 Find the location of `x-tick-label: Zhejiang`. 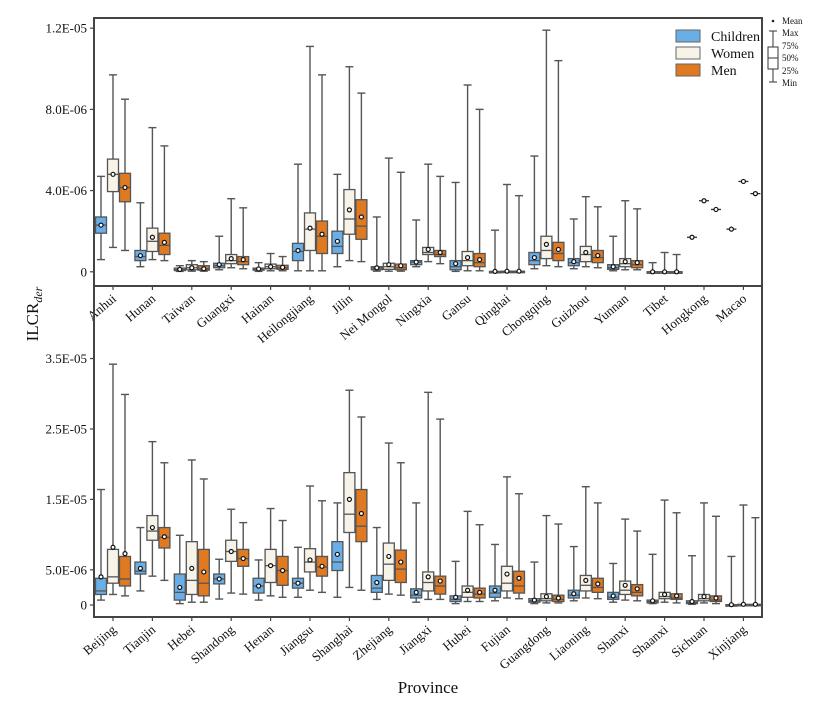

x-tick-label: Zhejiang is located at coordinates (372, 642).